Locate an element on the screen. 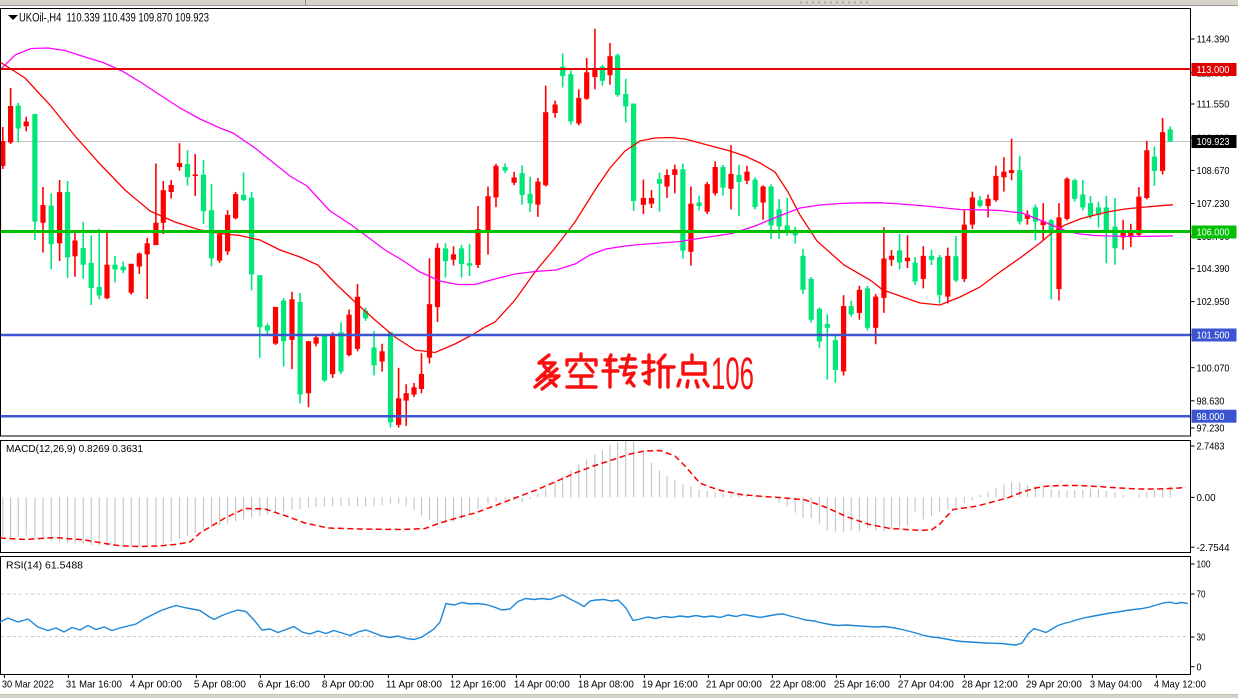 The height and width of the screenshot is (698, 1238). svg-text: 6 Apr 16:00 is located at coordinates (284, 685).